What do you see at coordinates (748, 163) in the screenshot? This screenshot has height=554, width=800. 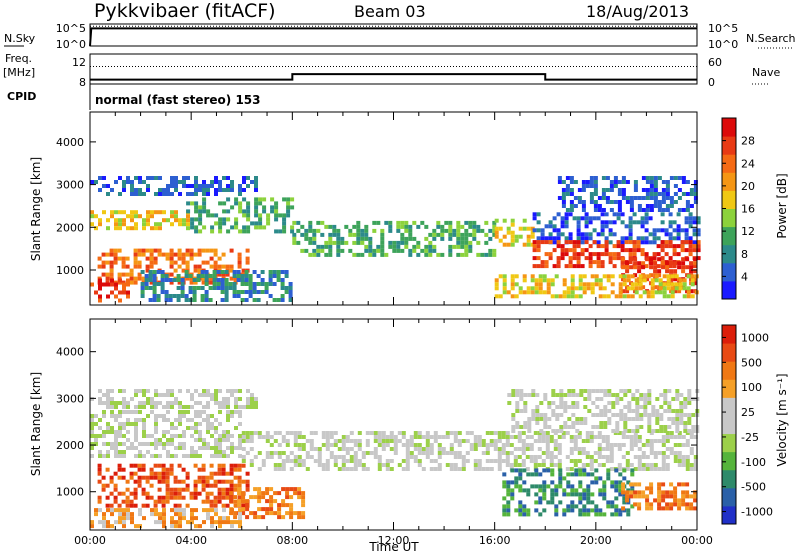 I see `power-colorbar-tick-5: 24` at bounding box center [748, 163].